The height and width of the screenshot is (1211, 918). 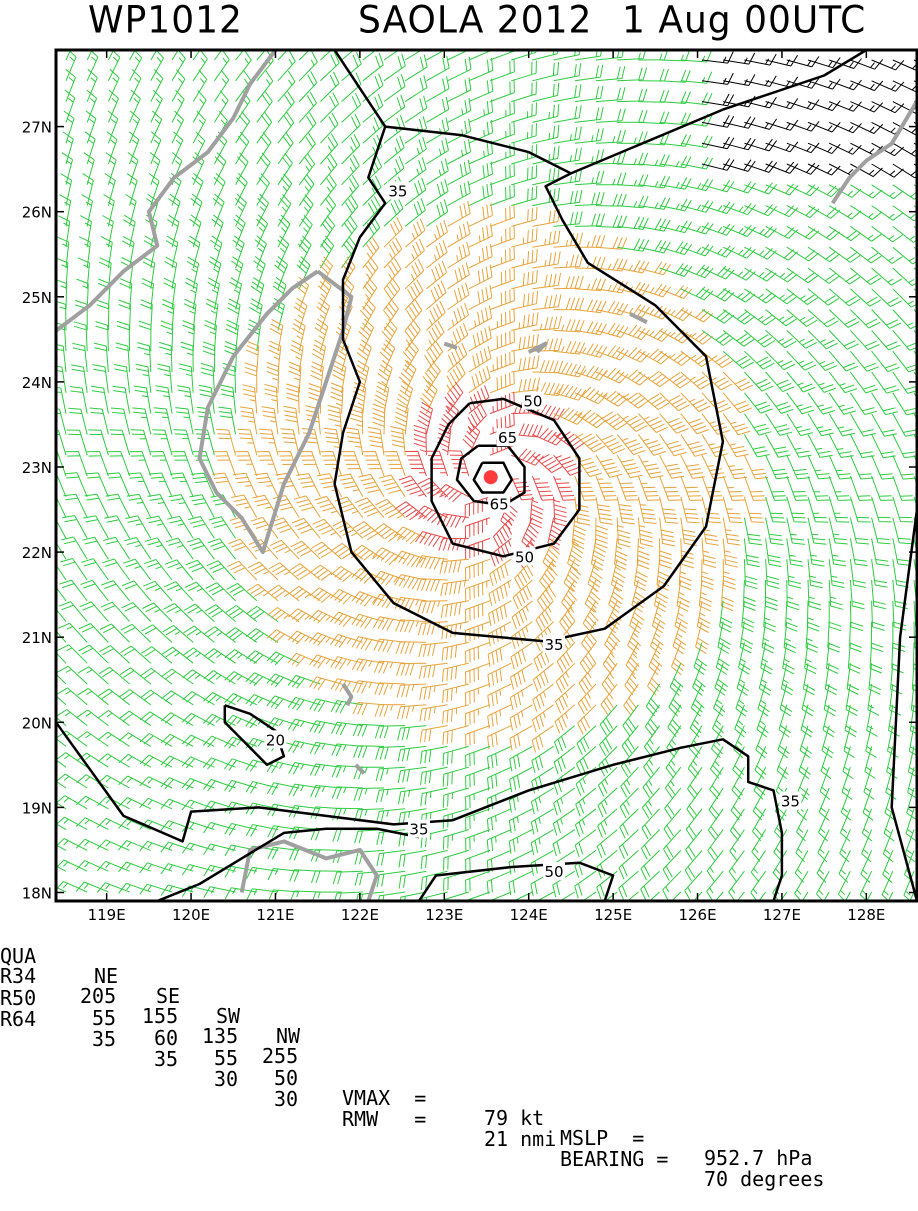 What do you see at coordinates (499, 503) in the screenshot?
I see `contour-label-bg` at bounding box center [499, 503].